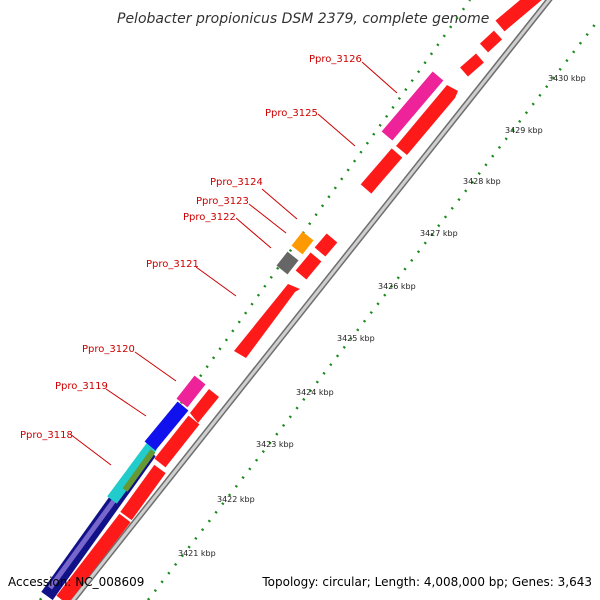  What do you see at coordinates (222, 201) in the screenshot?
I see `gene-label: Ppro_3123` at bounding box center [222, 201].